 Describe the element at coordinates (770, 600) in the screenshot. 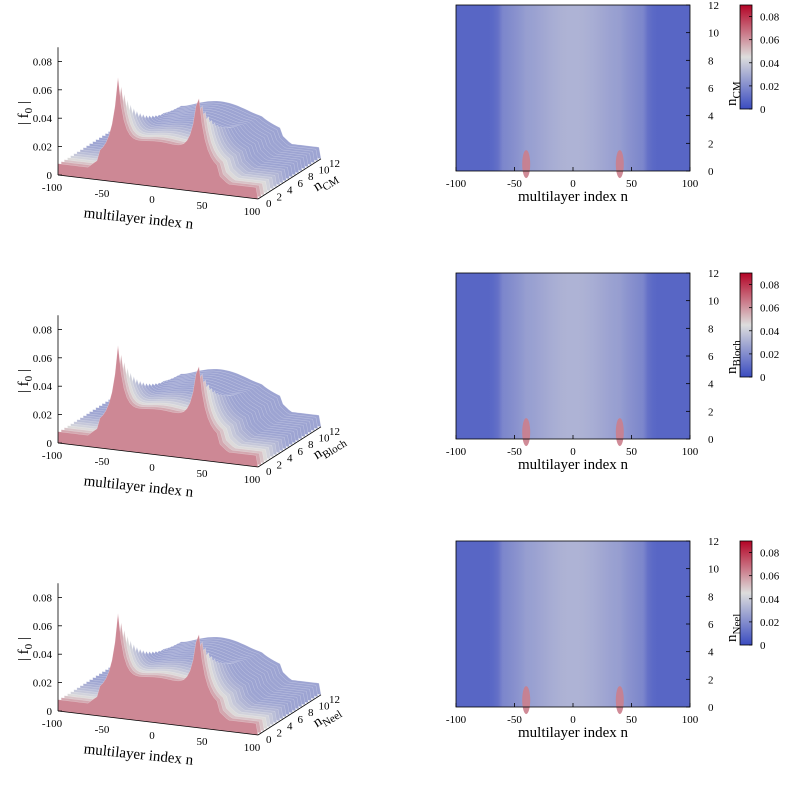

I see `colorbar-tick-label: 0.04` at that location.